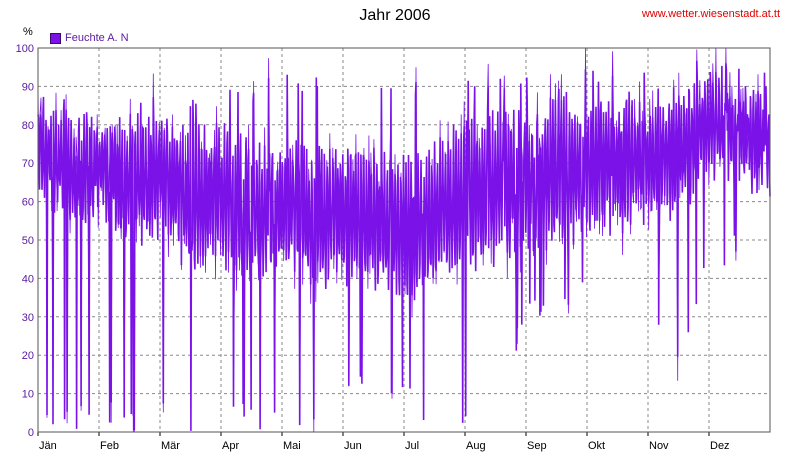 The height and width of the screenshot is (464, 790). Describe the element at coordinates (720, 446) in the screenshot. I see `x-tick-label: Dez` at that location.